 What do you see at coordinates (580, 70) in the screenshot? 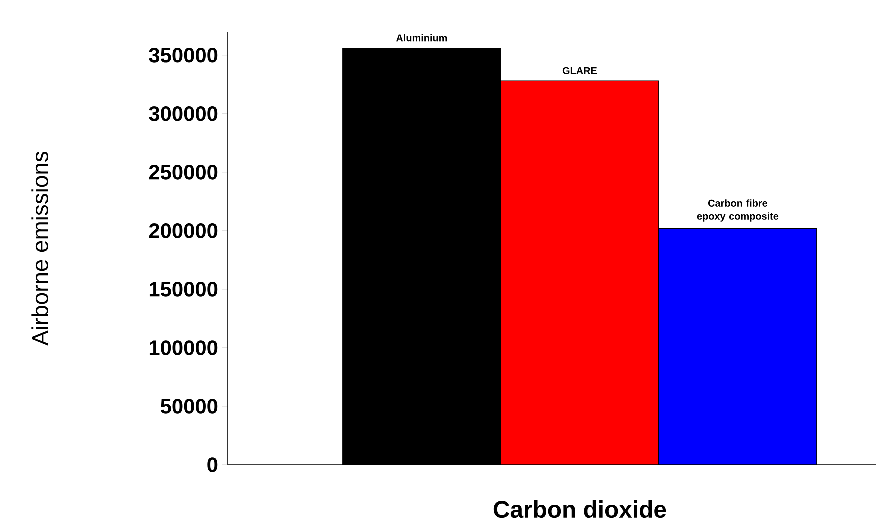
I see `series-label: GLARE` at bounding box center [580, 70].